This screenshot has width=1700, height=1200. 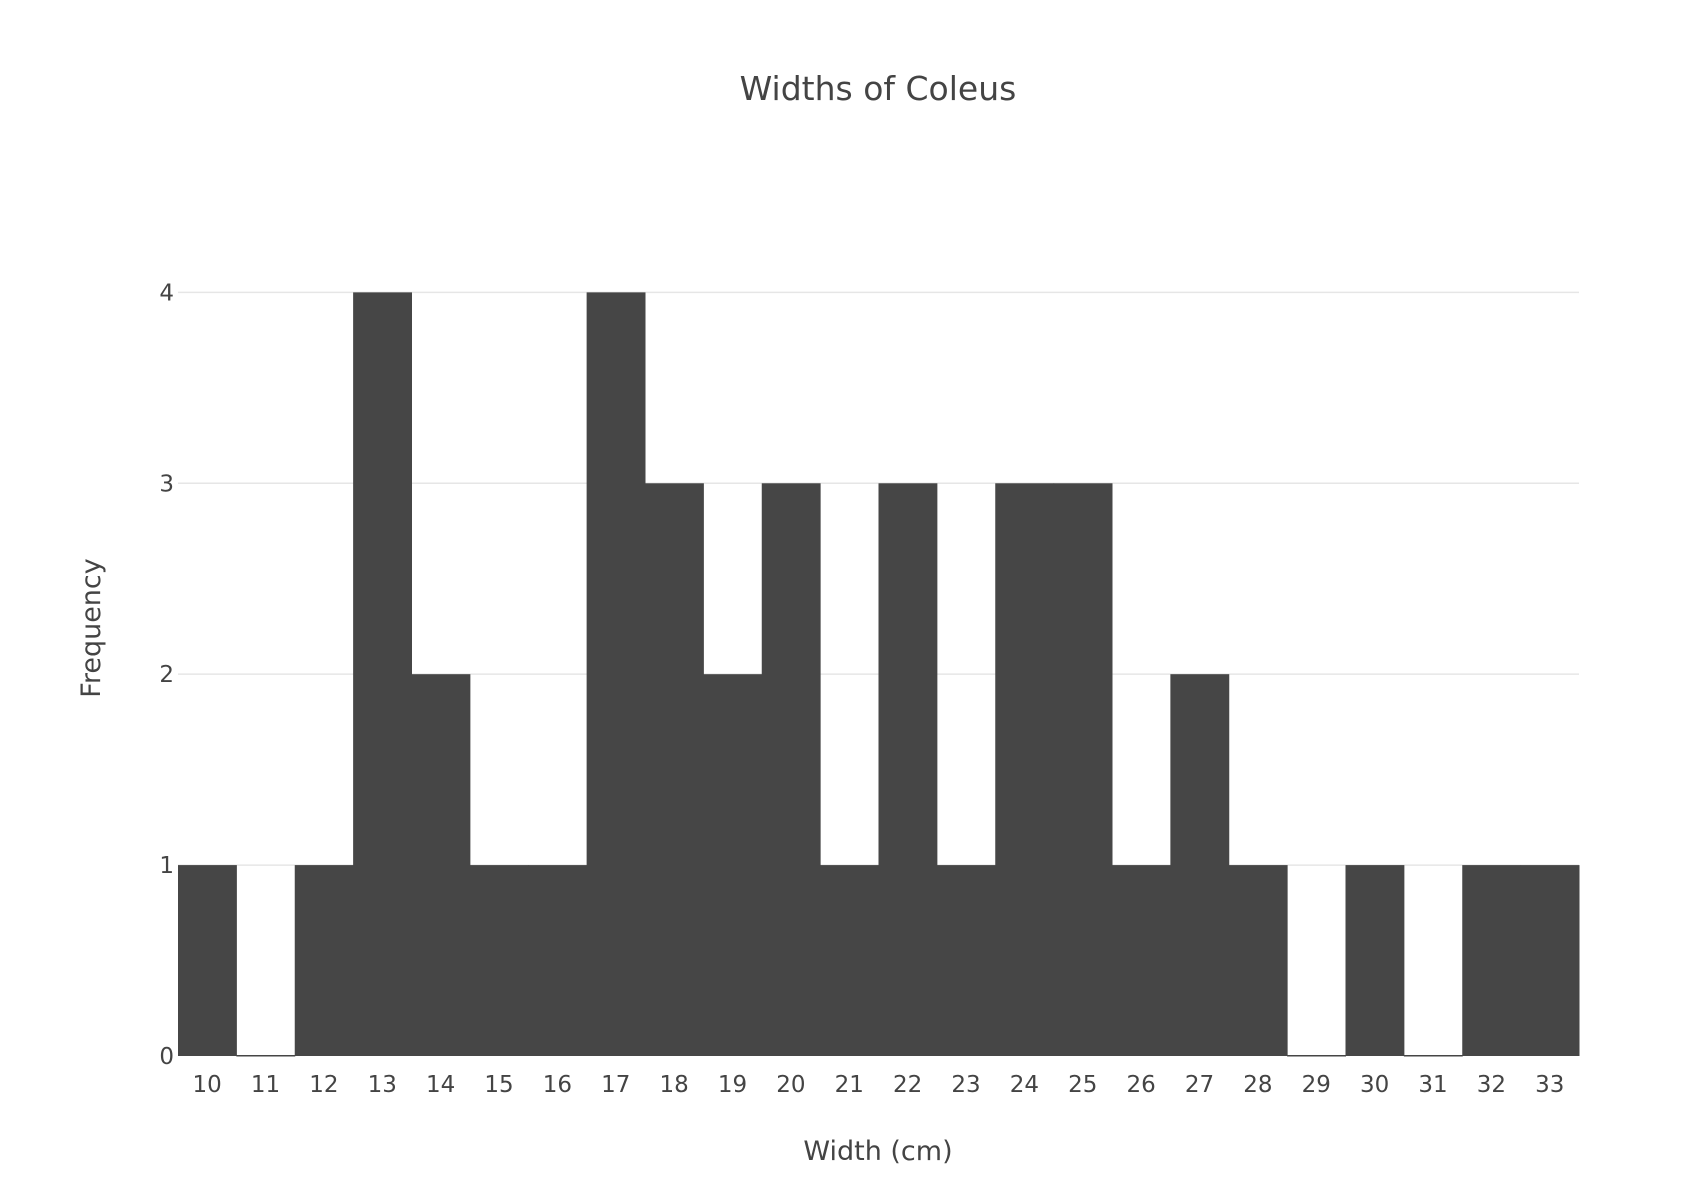 What do you see at coordinates (1491, 1085) in the screenshot?
I see `x-tick-label: 32` at bounding box center [1491, 1085].